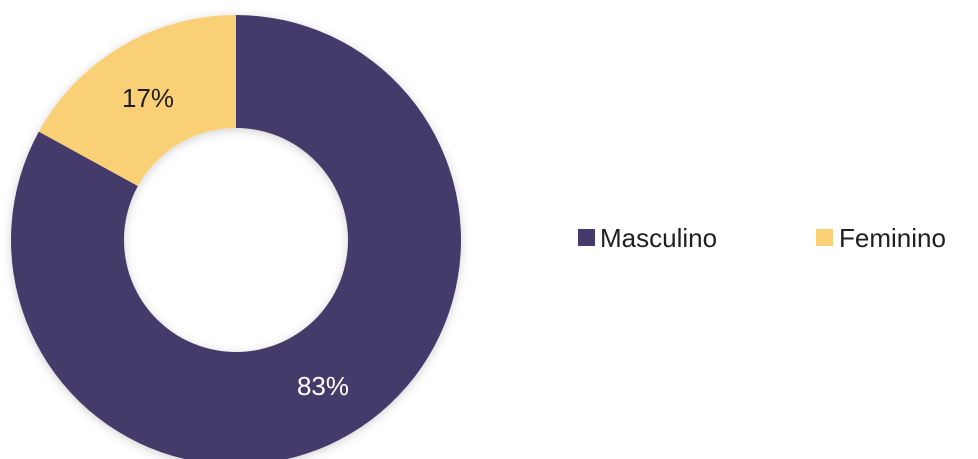 The width and height of the screenshot is (978, 459). I want to click on slice-label-masculino: 83%, so click(323, 386).